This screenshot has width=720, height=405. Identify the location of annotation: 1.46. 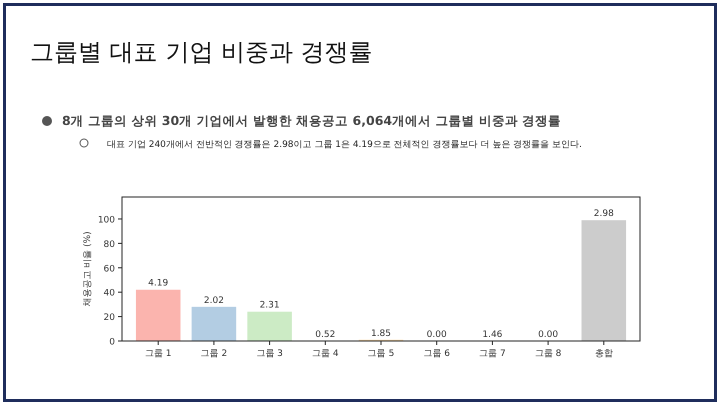
(492, 335).